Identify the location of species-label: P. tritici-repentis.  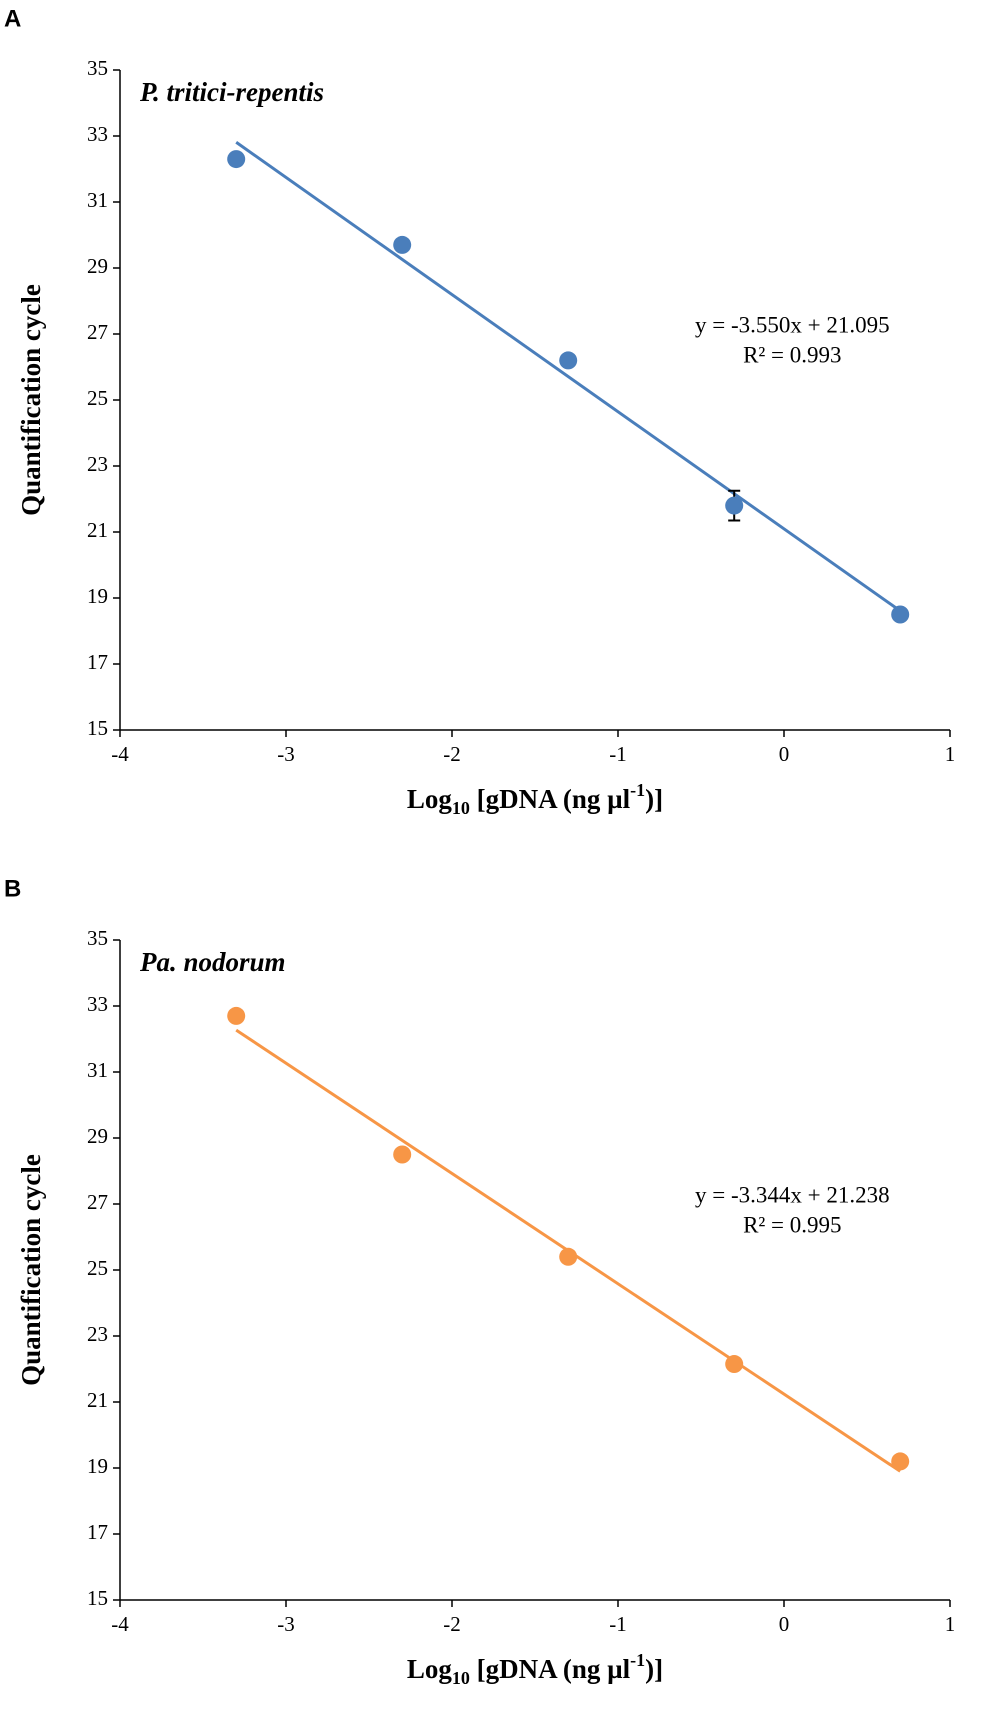
(231, 92).